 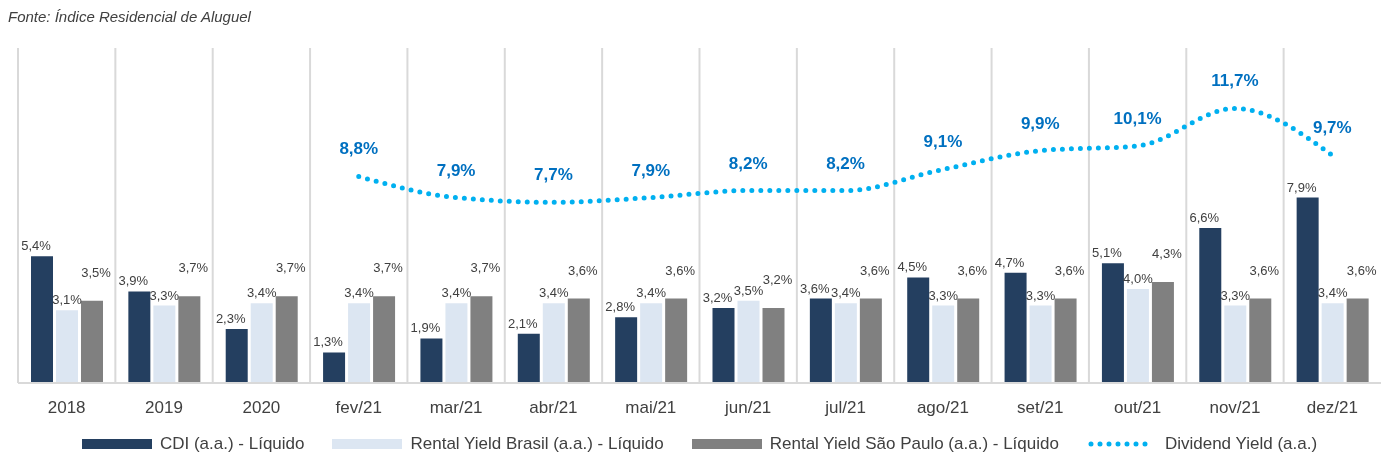 I want to click on data-label: 10,1%, so click(x=1137, y=118).